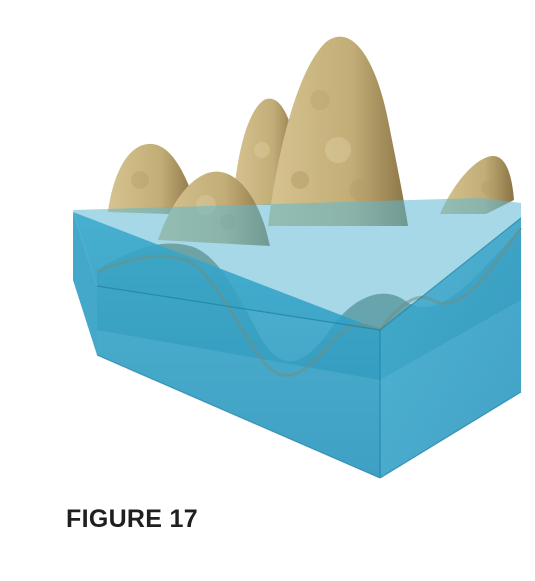 The height and width of the screenshot is (581, 535). I want to click on terrain-front-cross-section, so click(238, 316).